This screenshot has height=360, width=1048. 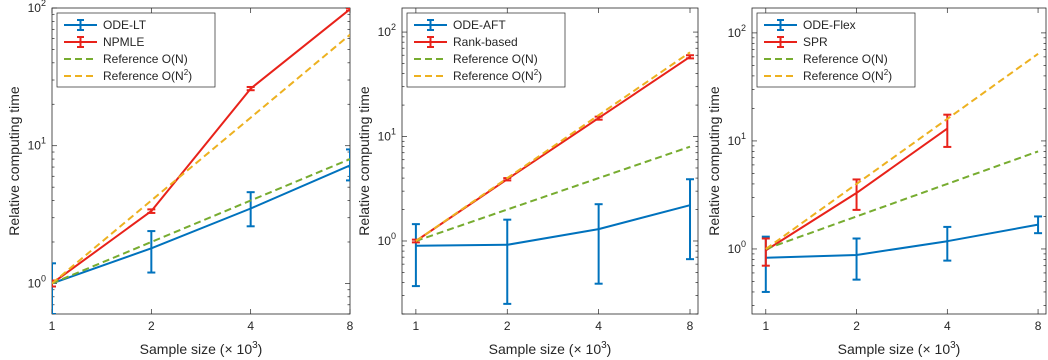 What do you see at coordinates (829, 25) in the screenshot?
I see `legend-label: ODE-Flex` at bounding box center [829, 25].